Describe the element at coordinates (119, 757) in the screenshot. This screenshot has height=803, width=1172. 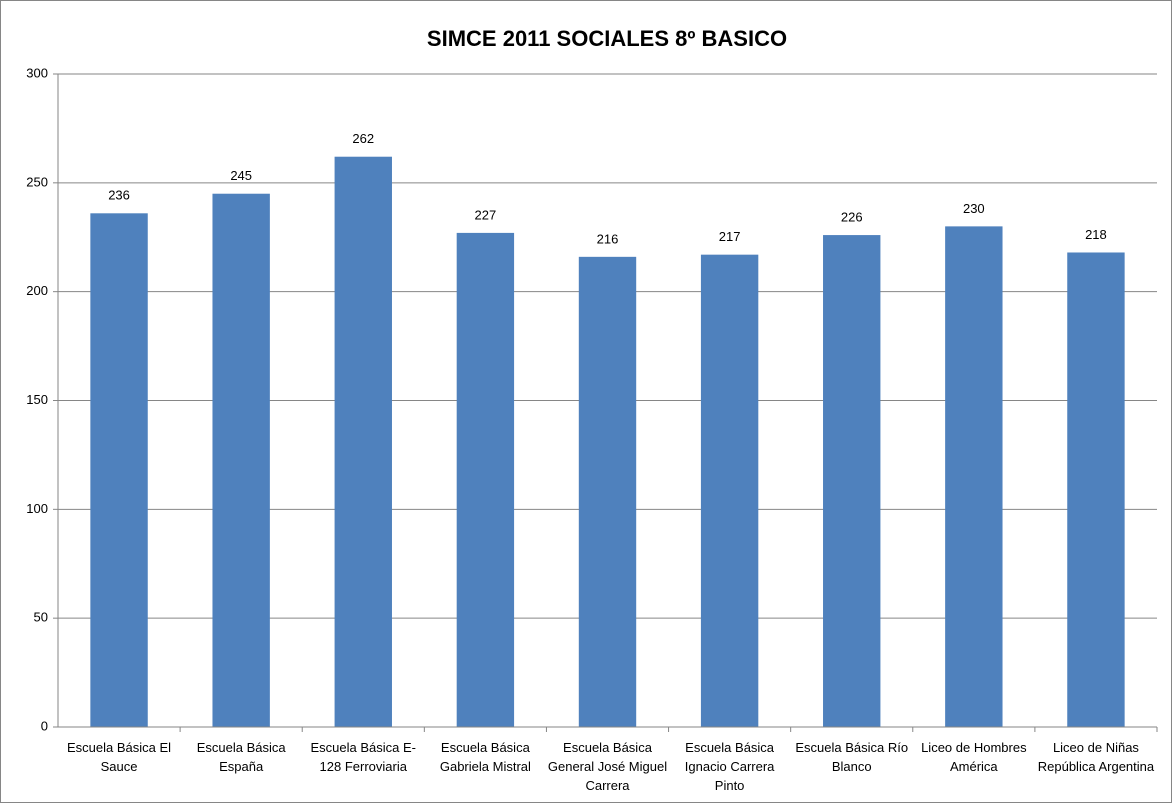
I see `x-tick-label: Escuela Básica El Sauce` at that location.